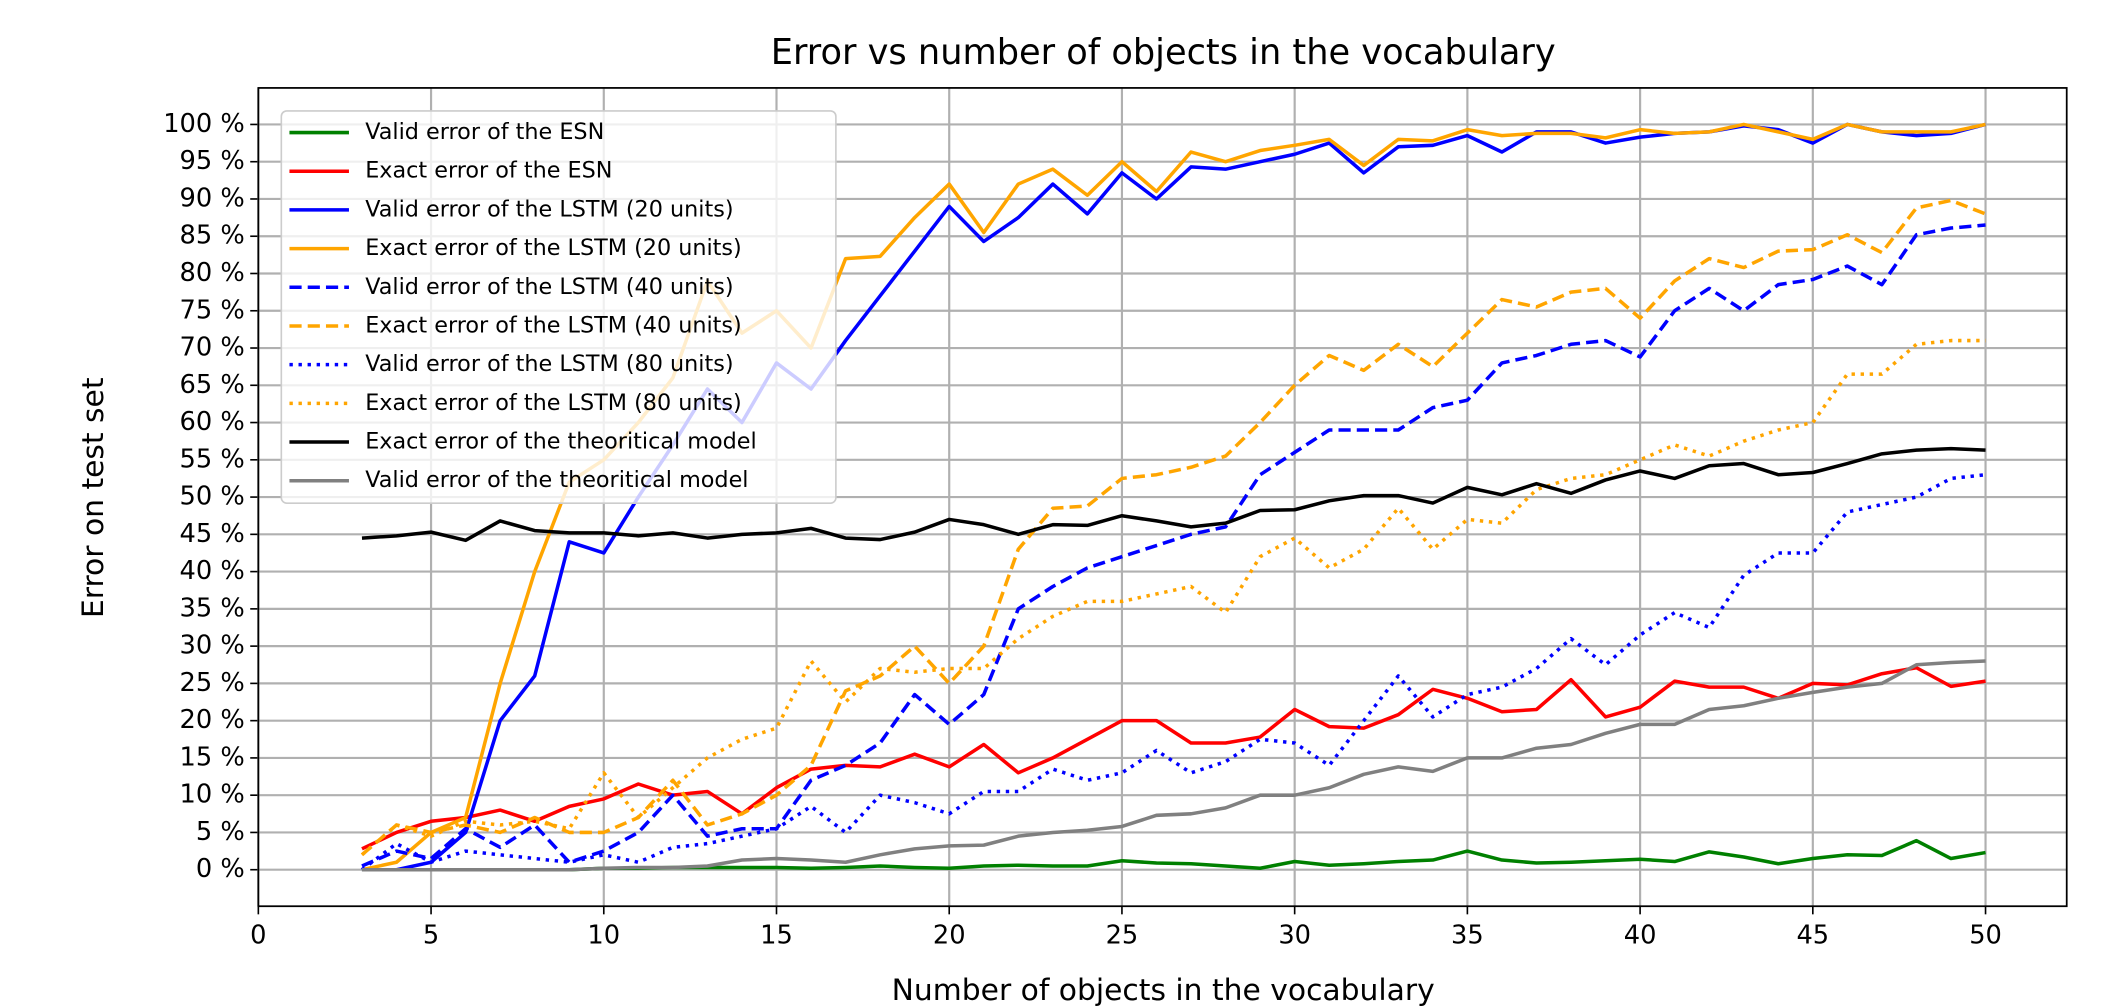  Describe the element at coordinates (549, 364) in the screenshot. I see `legend-label: Valid error of the LSTM (80 units)` at that location.